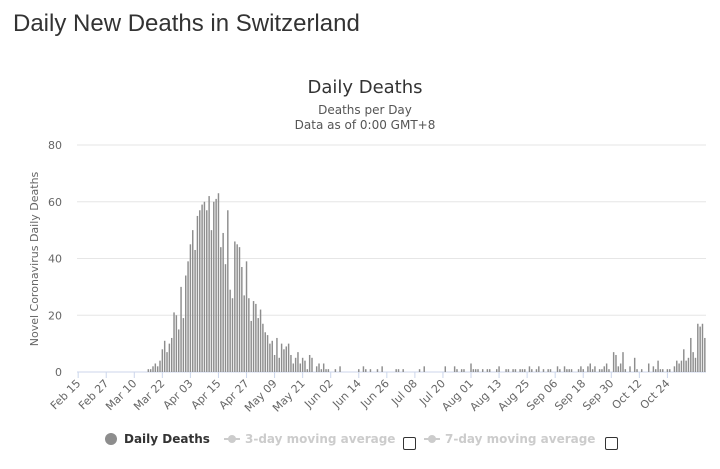 This screenshot has height=469, width=720. Describe the element at coordinates (375, 394) in the screenshot. I see `x-tick-label: Jun 26` at that location.